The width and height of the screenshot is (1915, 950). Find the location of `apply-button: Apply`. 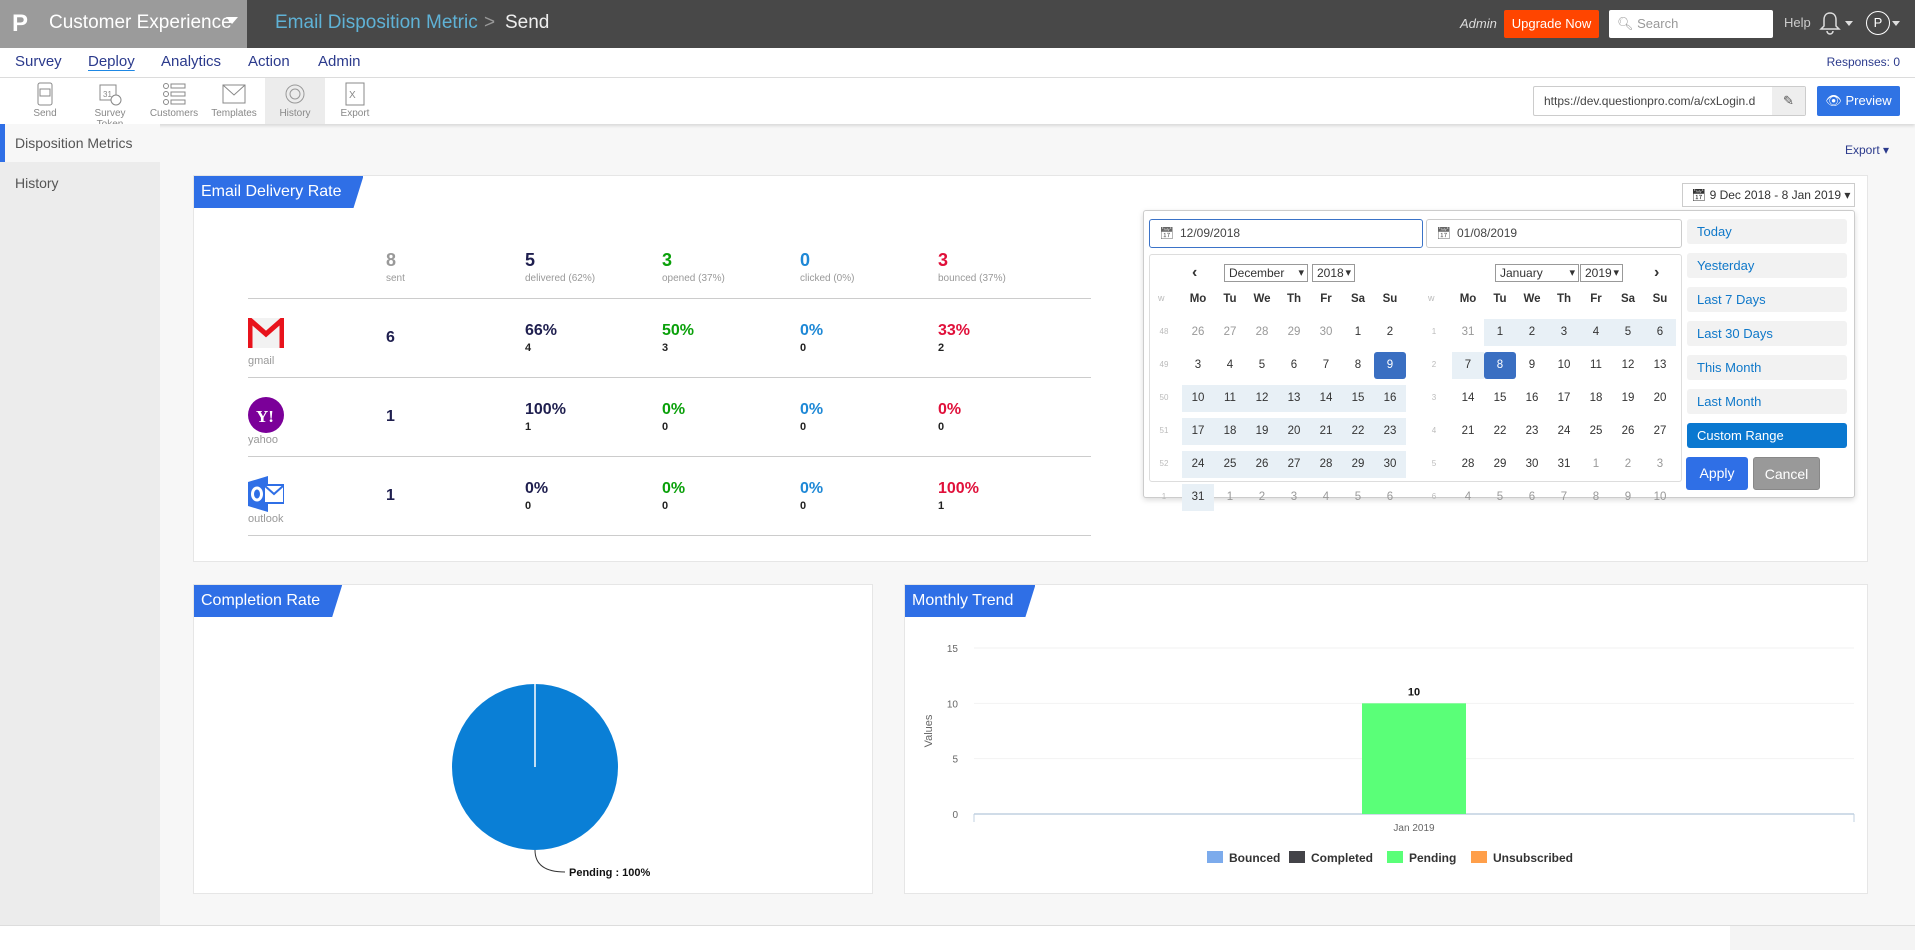

apply-button: Apply is located at coordinates (1717, 473).